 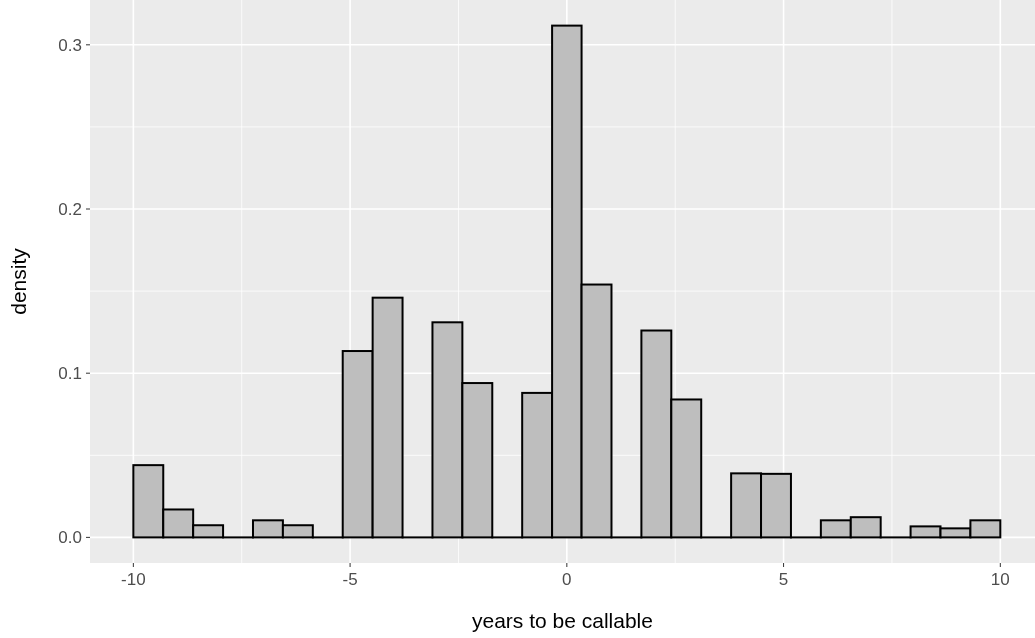 I want to click on y-axis-title: density, so click(x=18, y=281).